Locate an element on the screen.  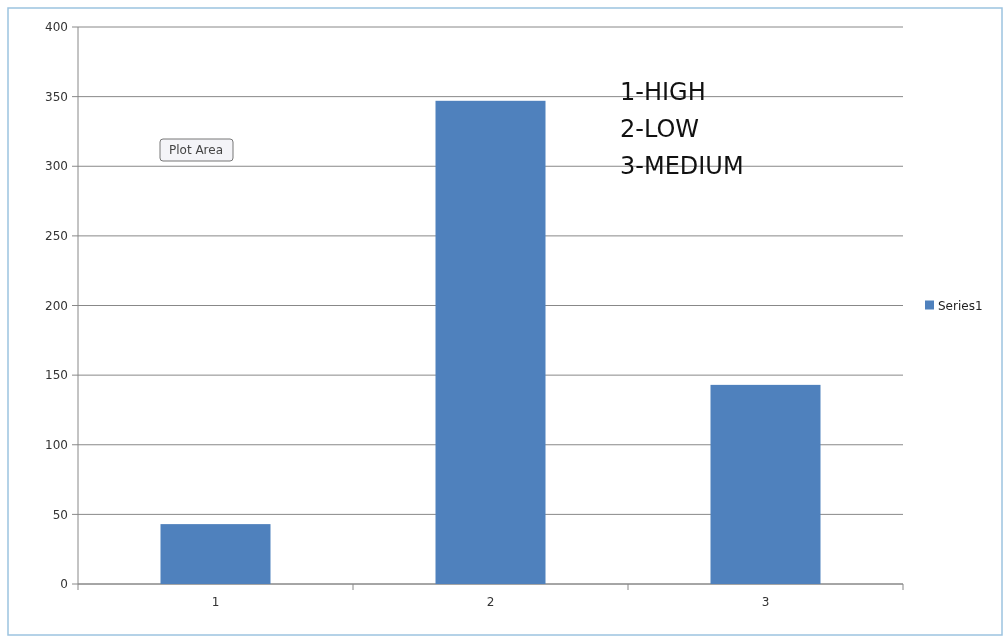
y-tick-label: 250 is located at coordinates (56, 236).